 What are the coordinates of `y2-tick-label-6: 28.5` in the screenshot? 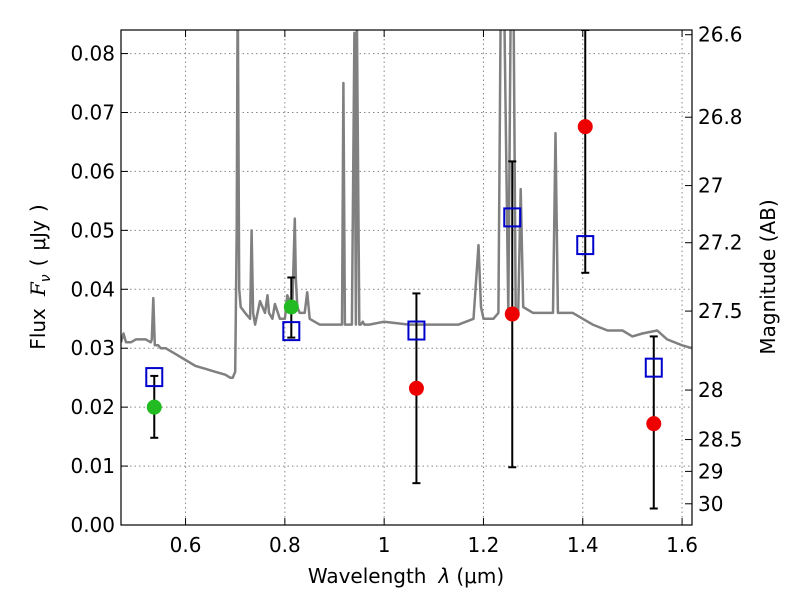 It's located at (720, 440).